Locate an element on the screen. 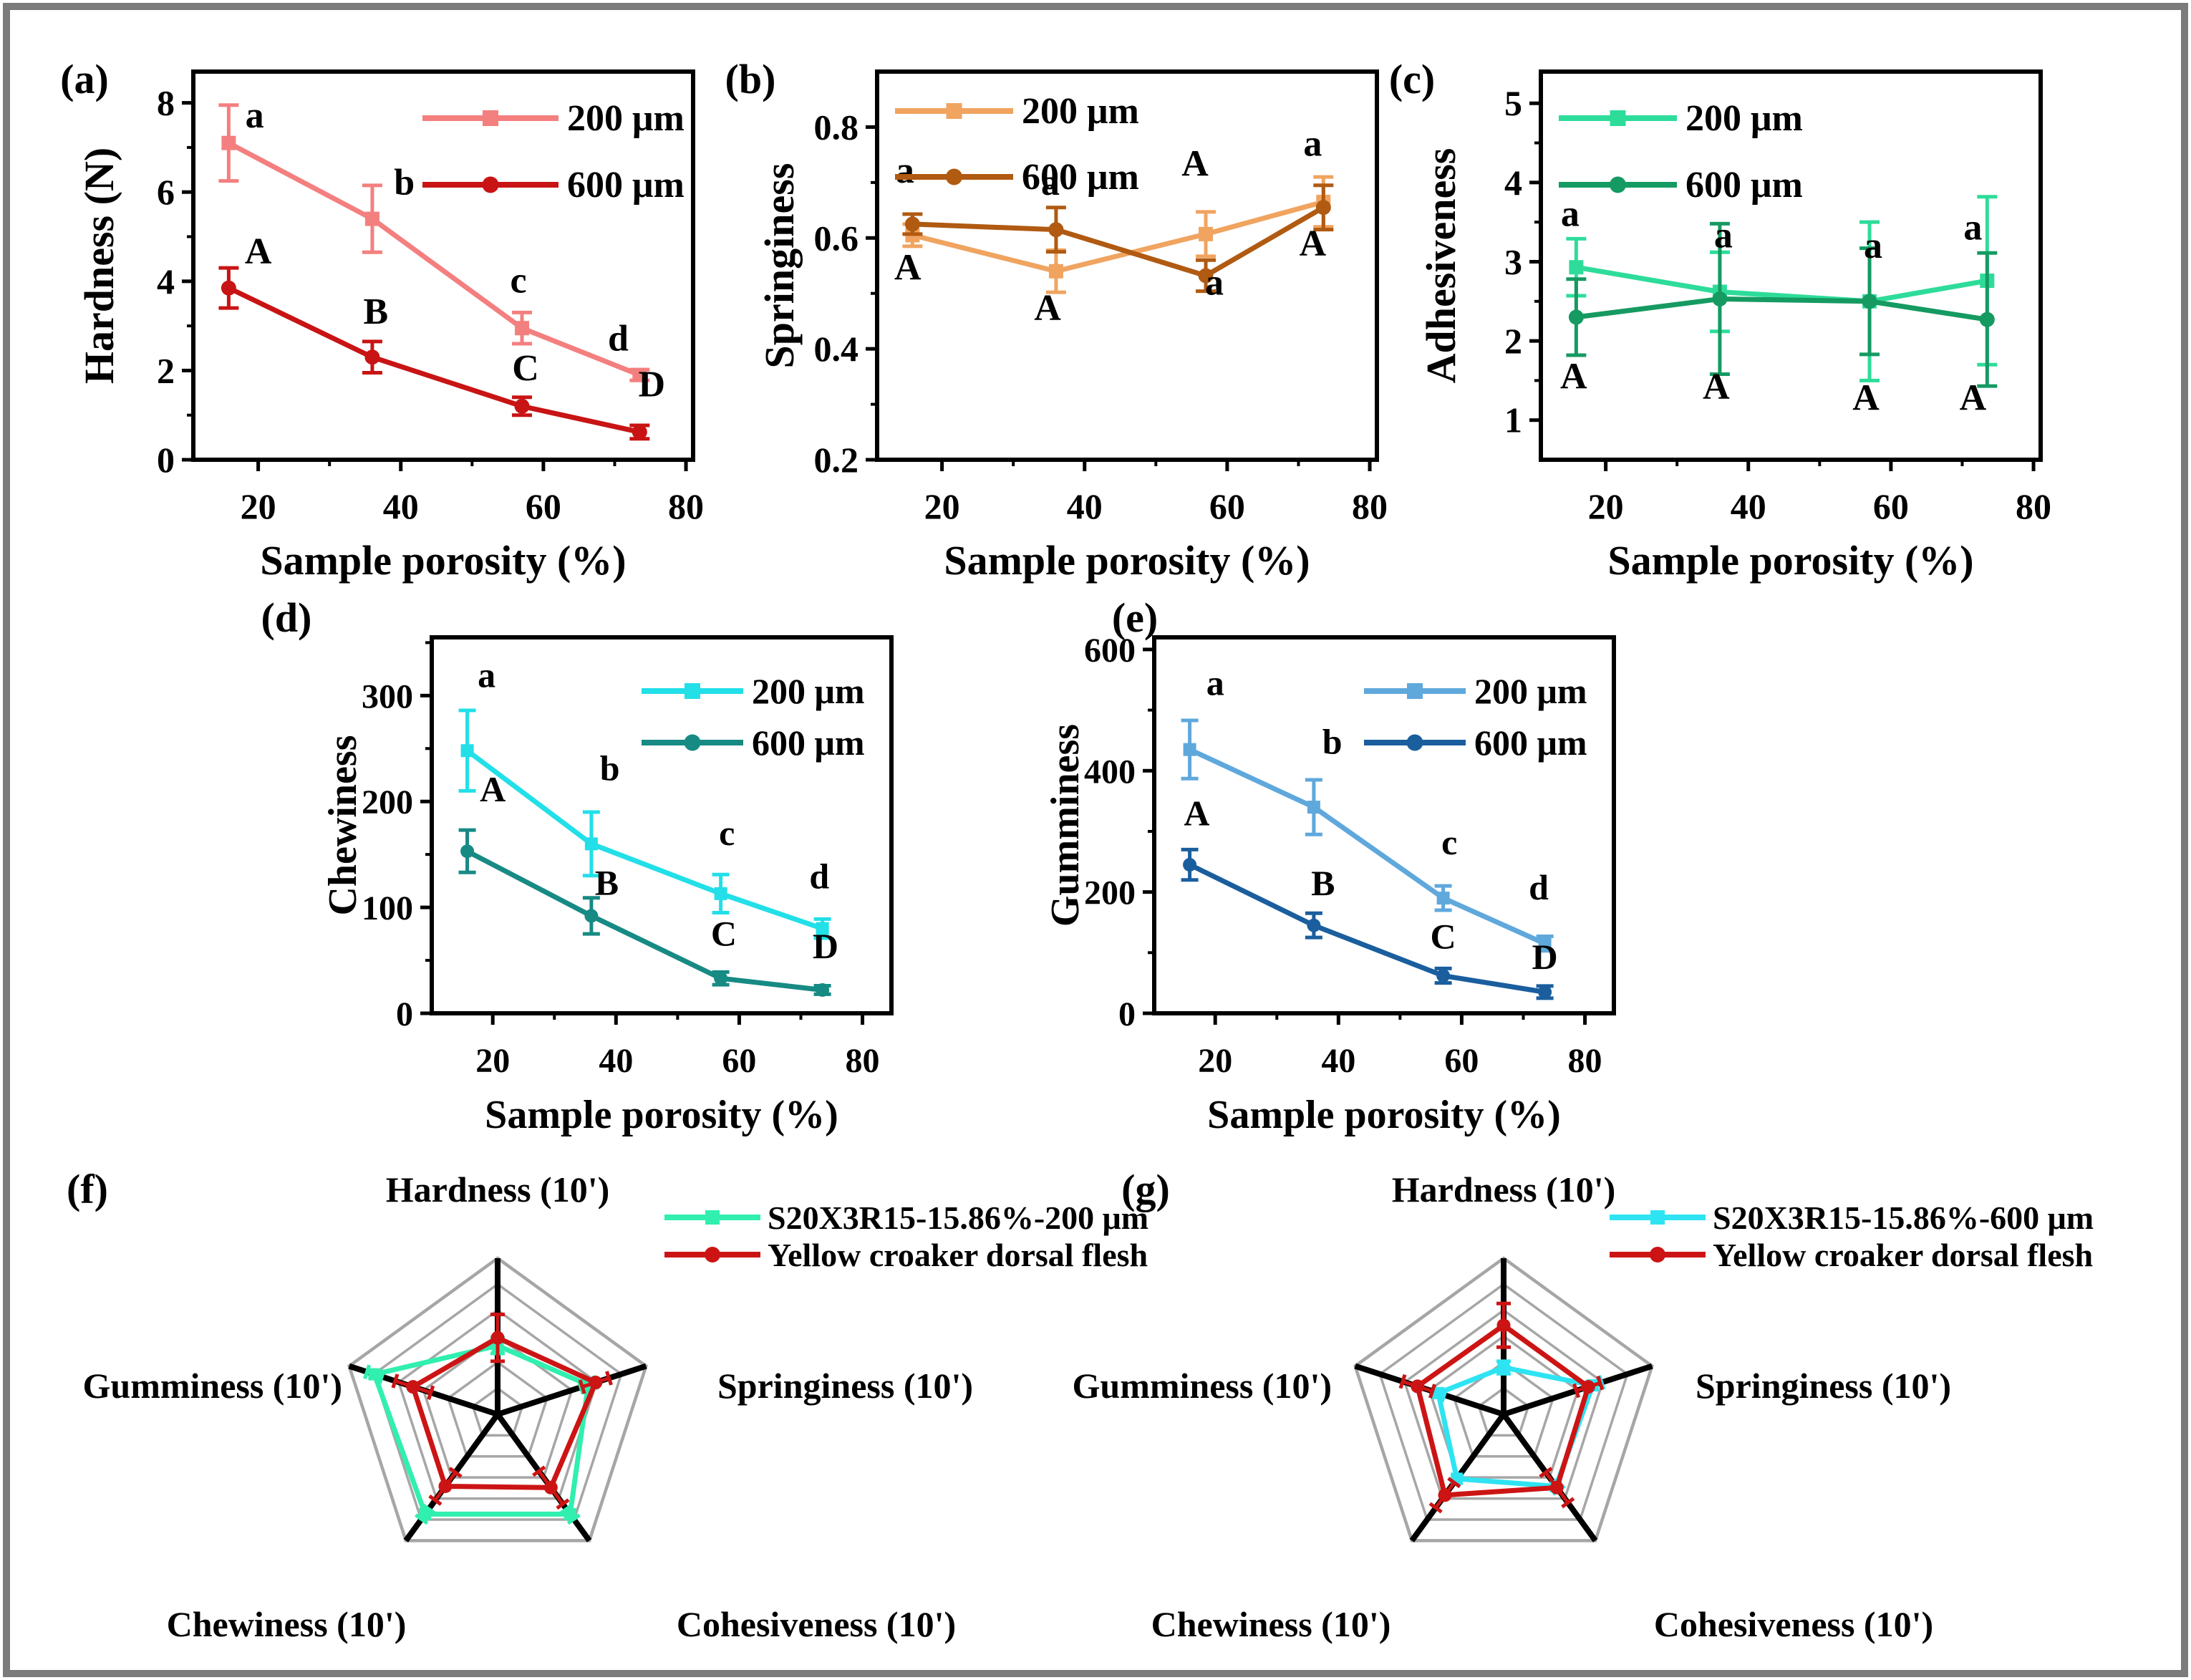 The height and width of the screenshot is (1680, 2191). legend-label: 600 μm is located at coordinates (808, 743).